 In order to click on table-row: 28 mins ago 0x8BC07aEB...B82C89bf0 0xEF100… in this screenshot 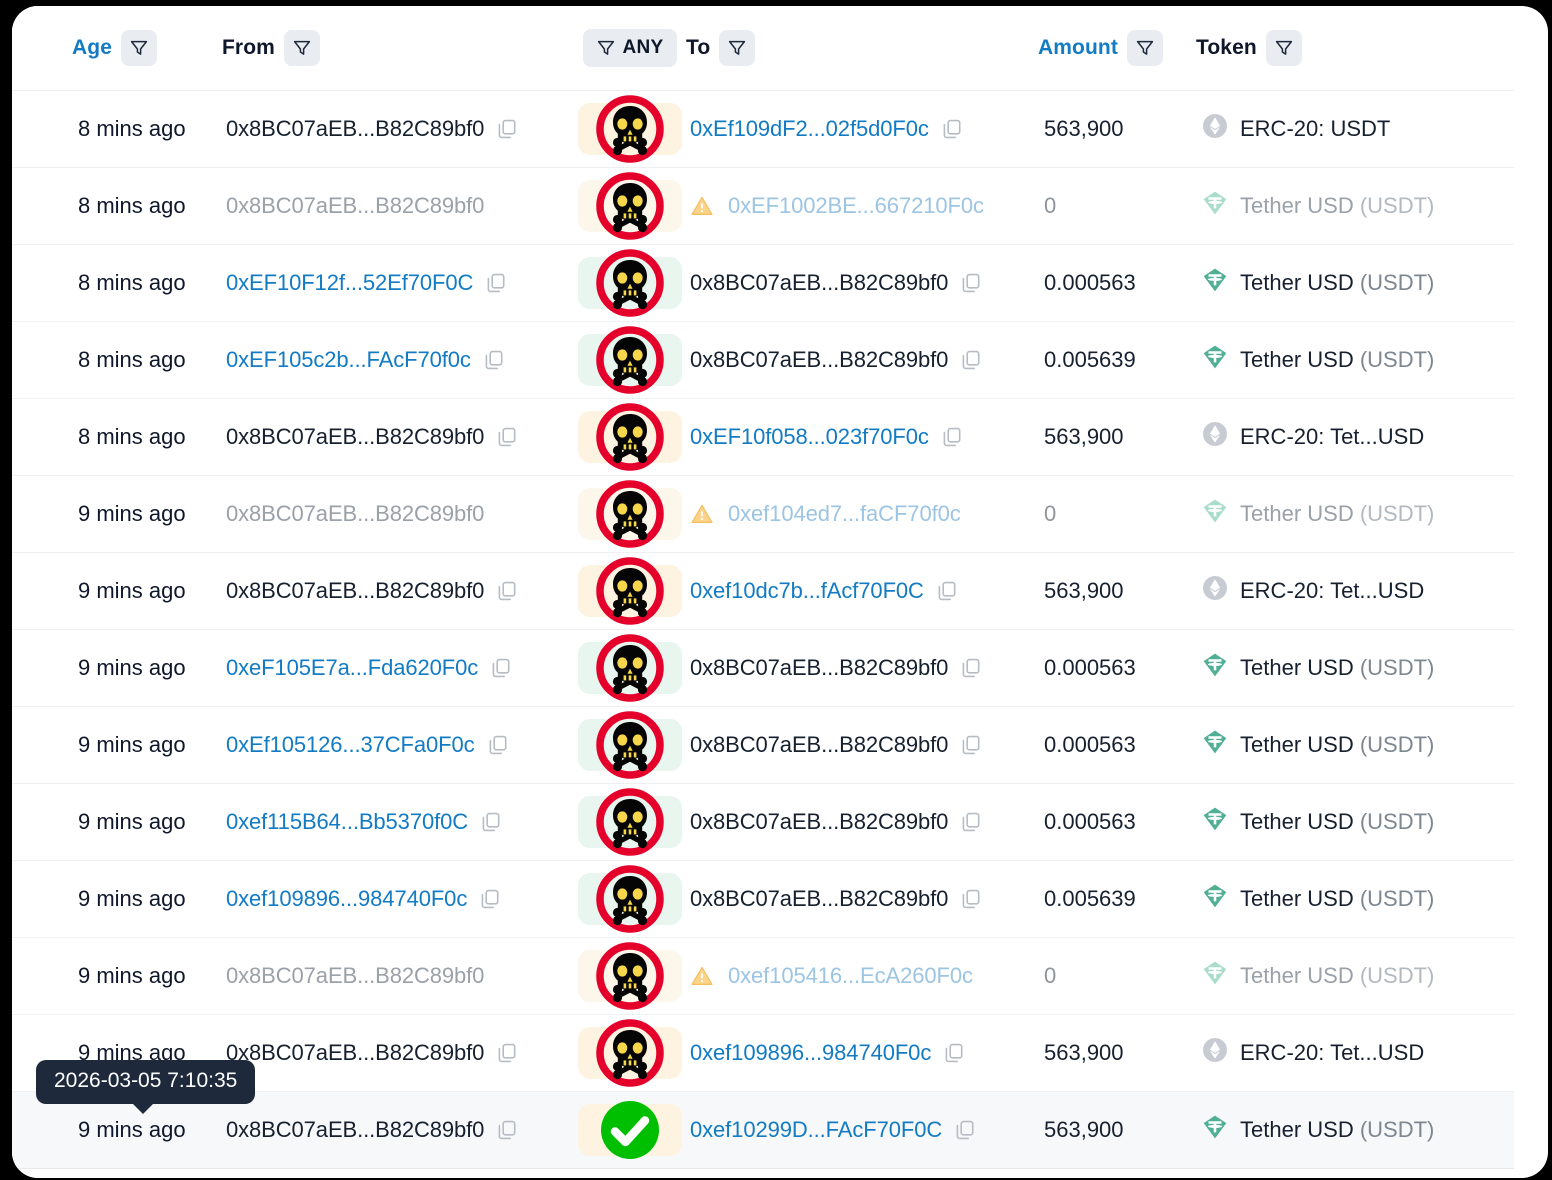, I will do `click(763, 206)`.